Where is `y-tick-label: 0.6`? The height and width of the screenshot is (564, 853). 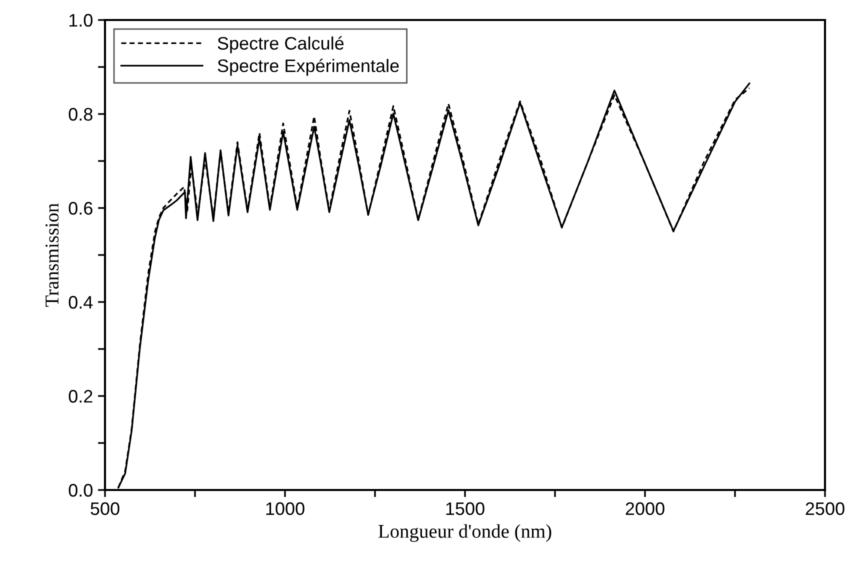
y-tick-label: 0.6 is located at coordinates (80, 208).